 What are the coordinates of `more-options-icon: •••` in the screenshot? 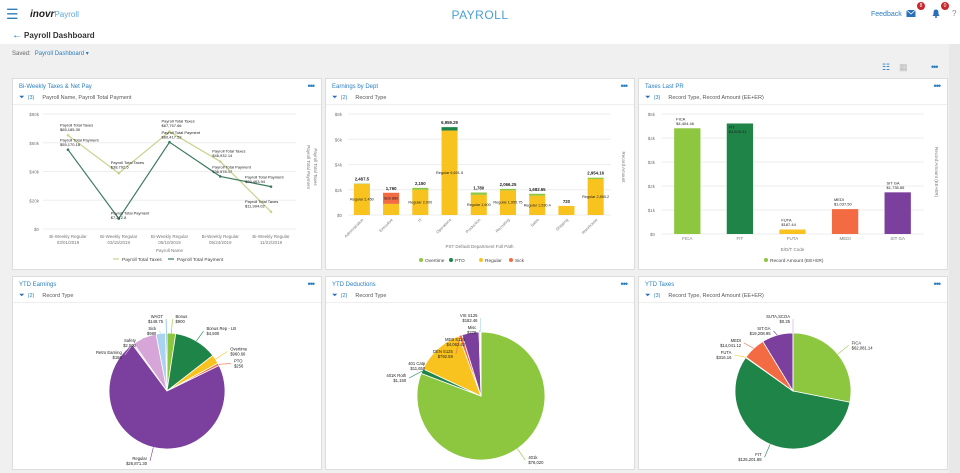 It's located at (935, 67).